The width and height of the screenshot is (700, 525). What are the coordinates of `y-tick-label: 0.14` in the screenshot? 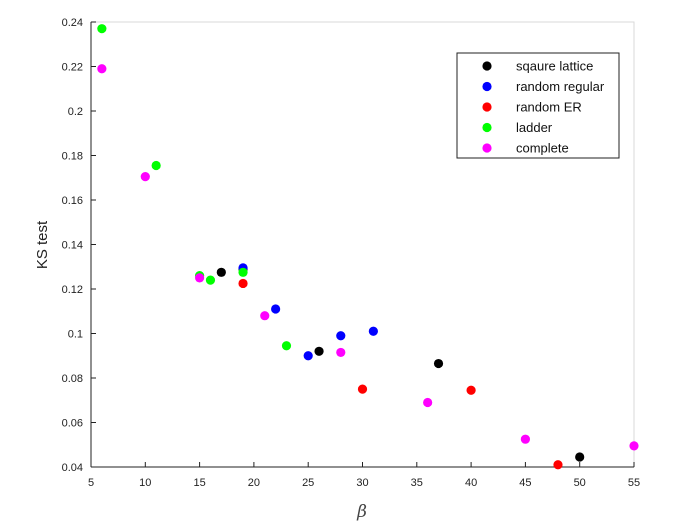 It's located at (72, 246).